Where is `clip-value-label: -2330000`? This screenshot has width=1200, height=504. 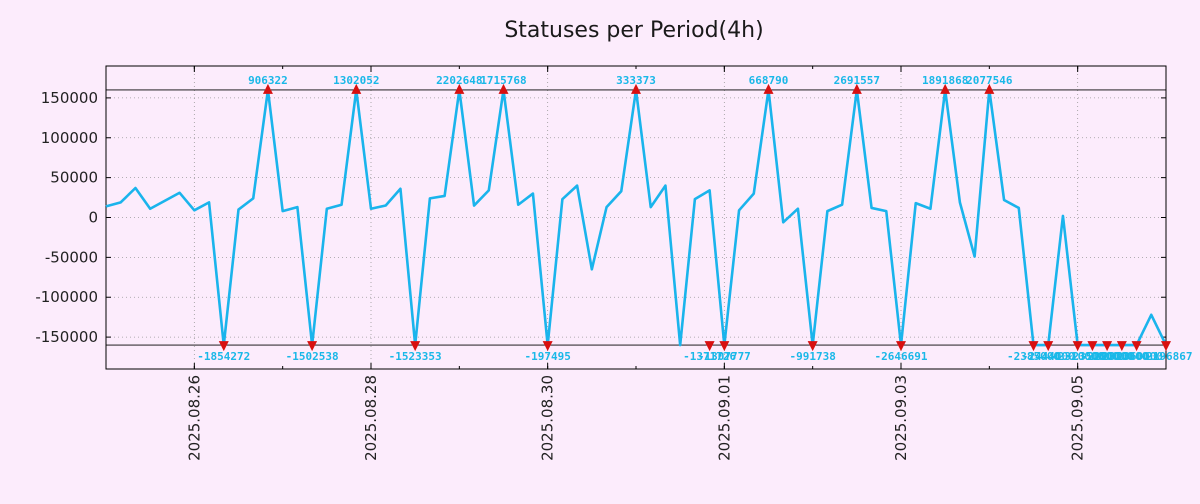
clip-value-label: -2330000 is located at coordinates (1121, 356).